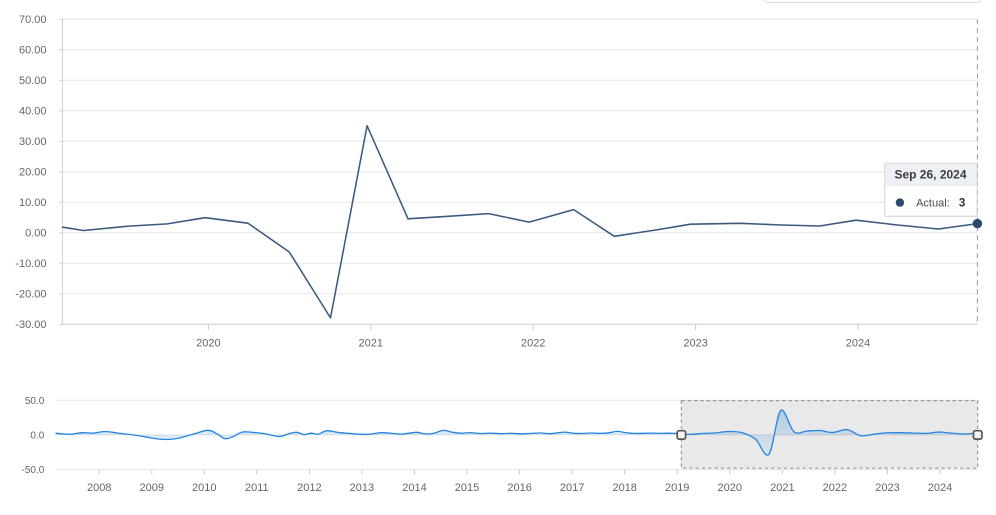  I want to click on svg-text: 50.00, so click(33, 81).